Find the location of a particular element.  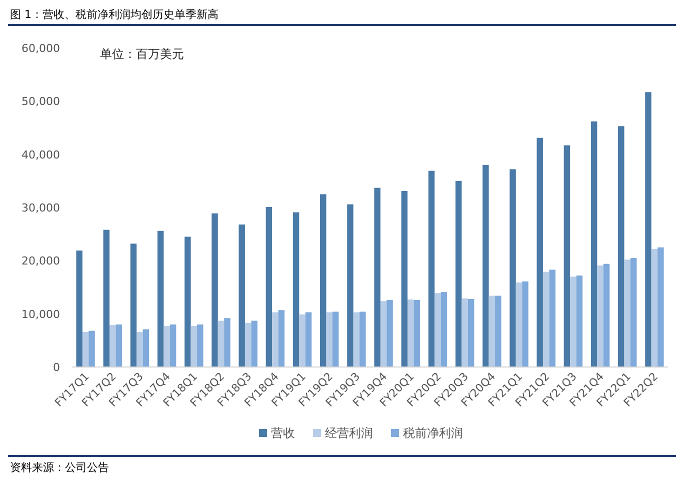

y-tick-label: 60,000 is located at coordinates (41, 48).